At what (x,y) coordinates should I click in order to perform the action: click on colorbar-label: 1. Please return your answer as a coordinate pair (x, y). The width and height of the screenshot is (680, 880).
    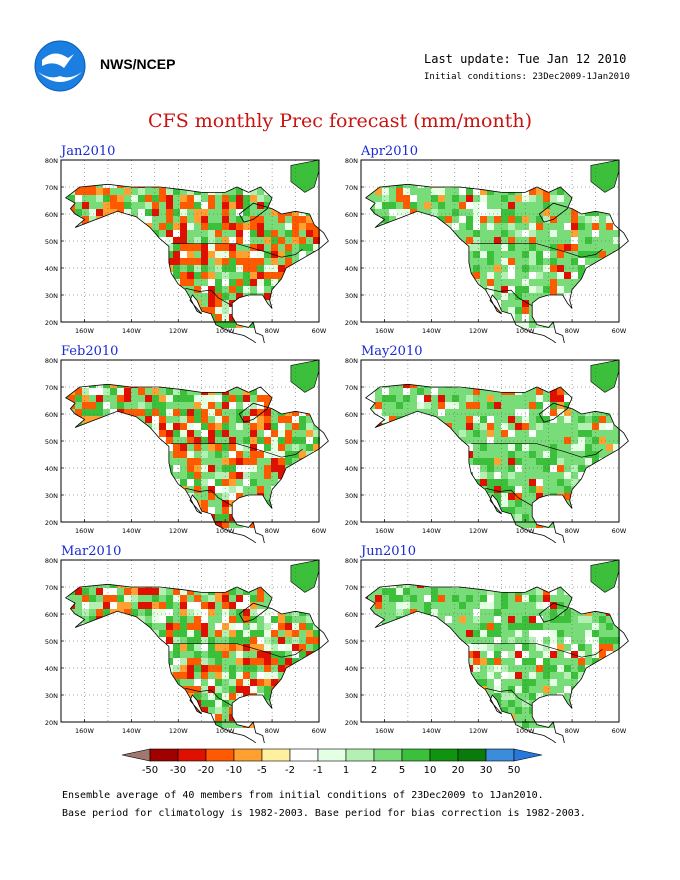
    Looking at the image, I should click on (346, 770).